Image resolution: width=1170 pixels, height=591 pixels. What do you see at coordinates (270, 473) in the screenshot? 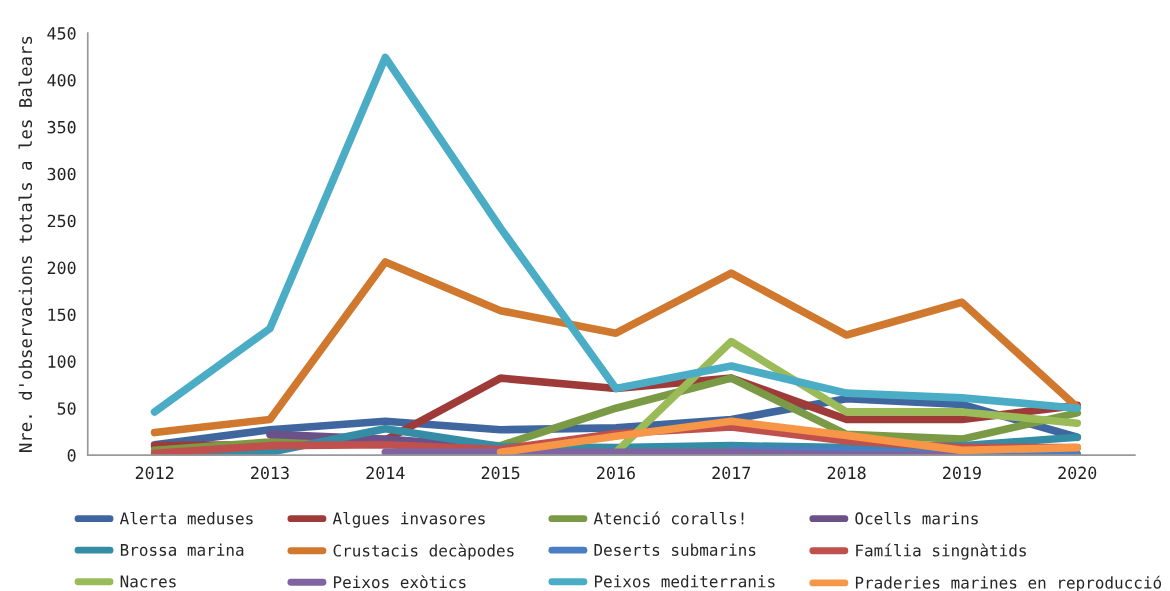
I see `x-tick-label: 2013` at bounding box center [270, 473].